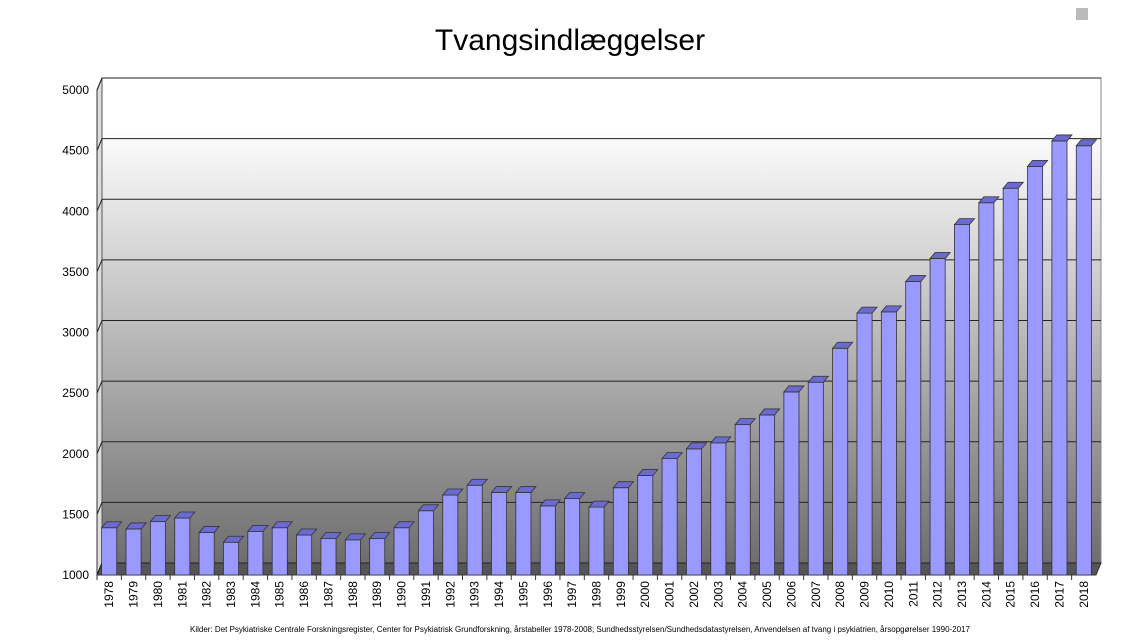  I want to click on x-tick-label: 1997, so click(572, 594).